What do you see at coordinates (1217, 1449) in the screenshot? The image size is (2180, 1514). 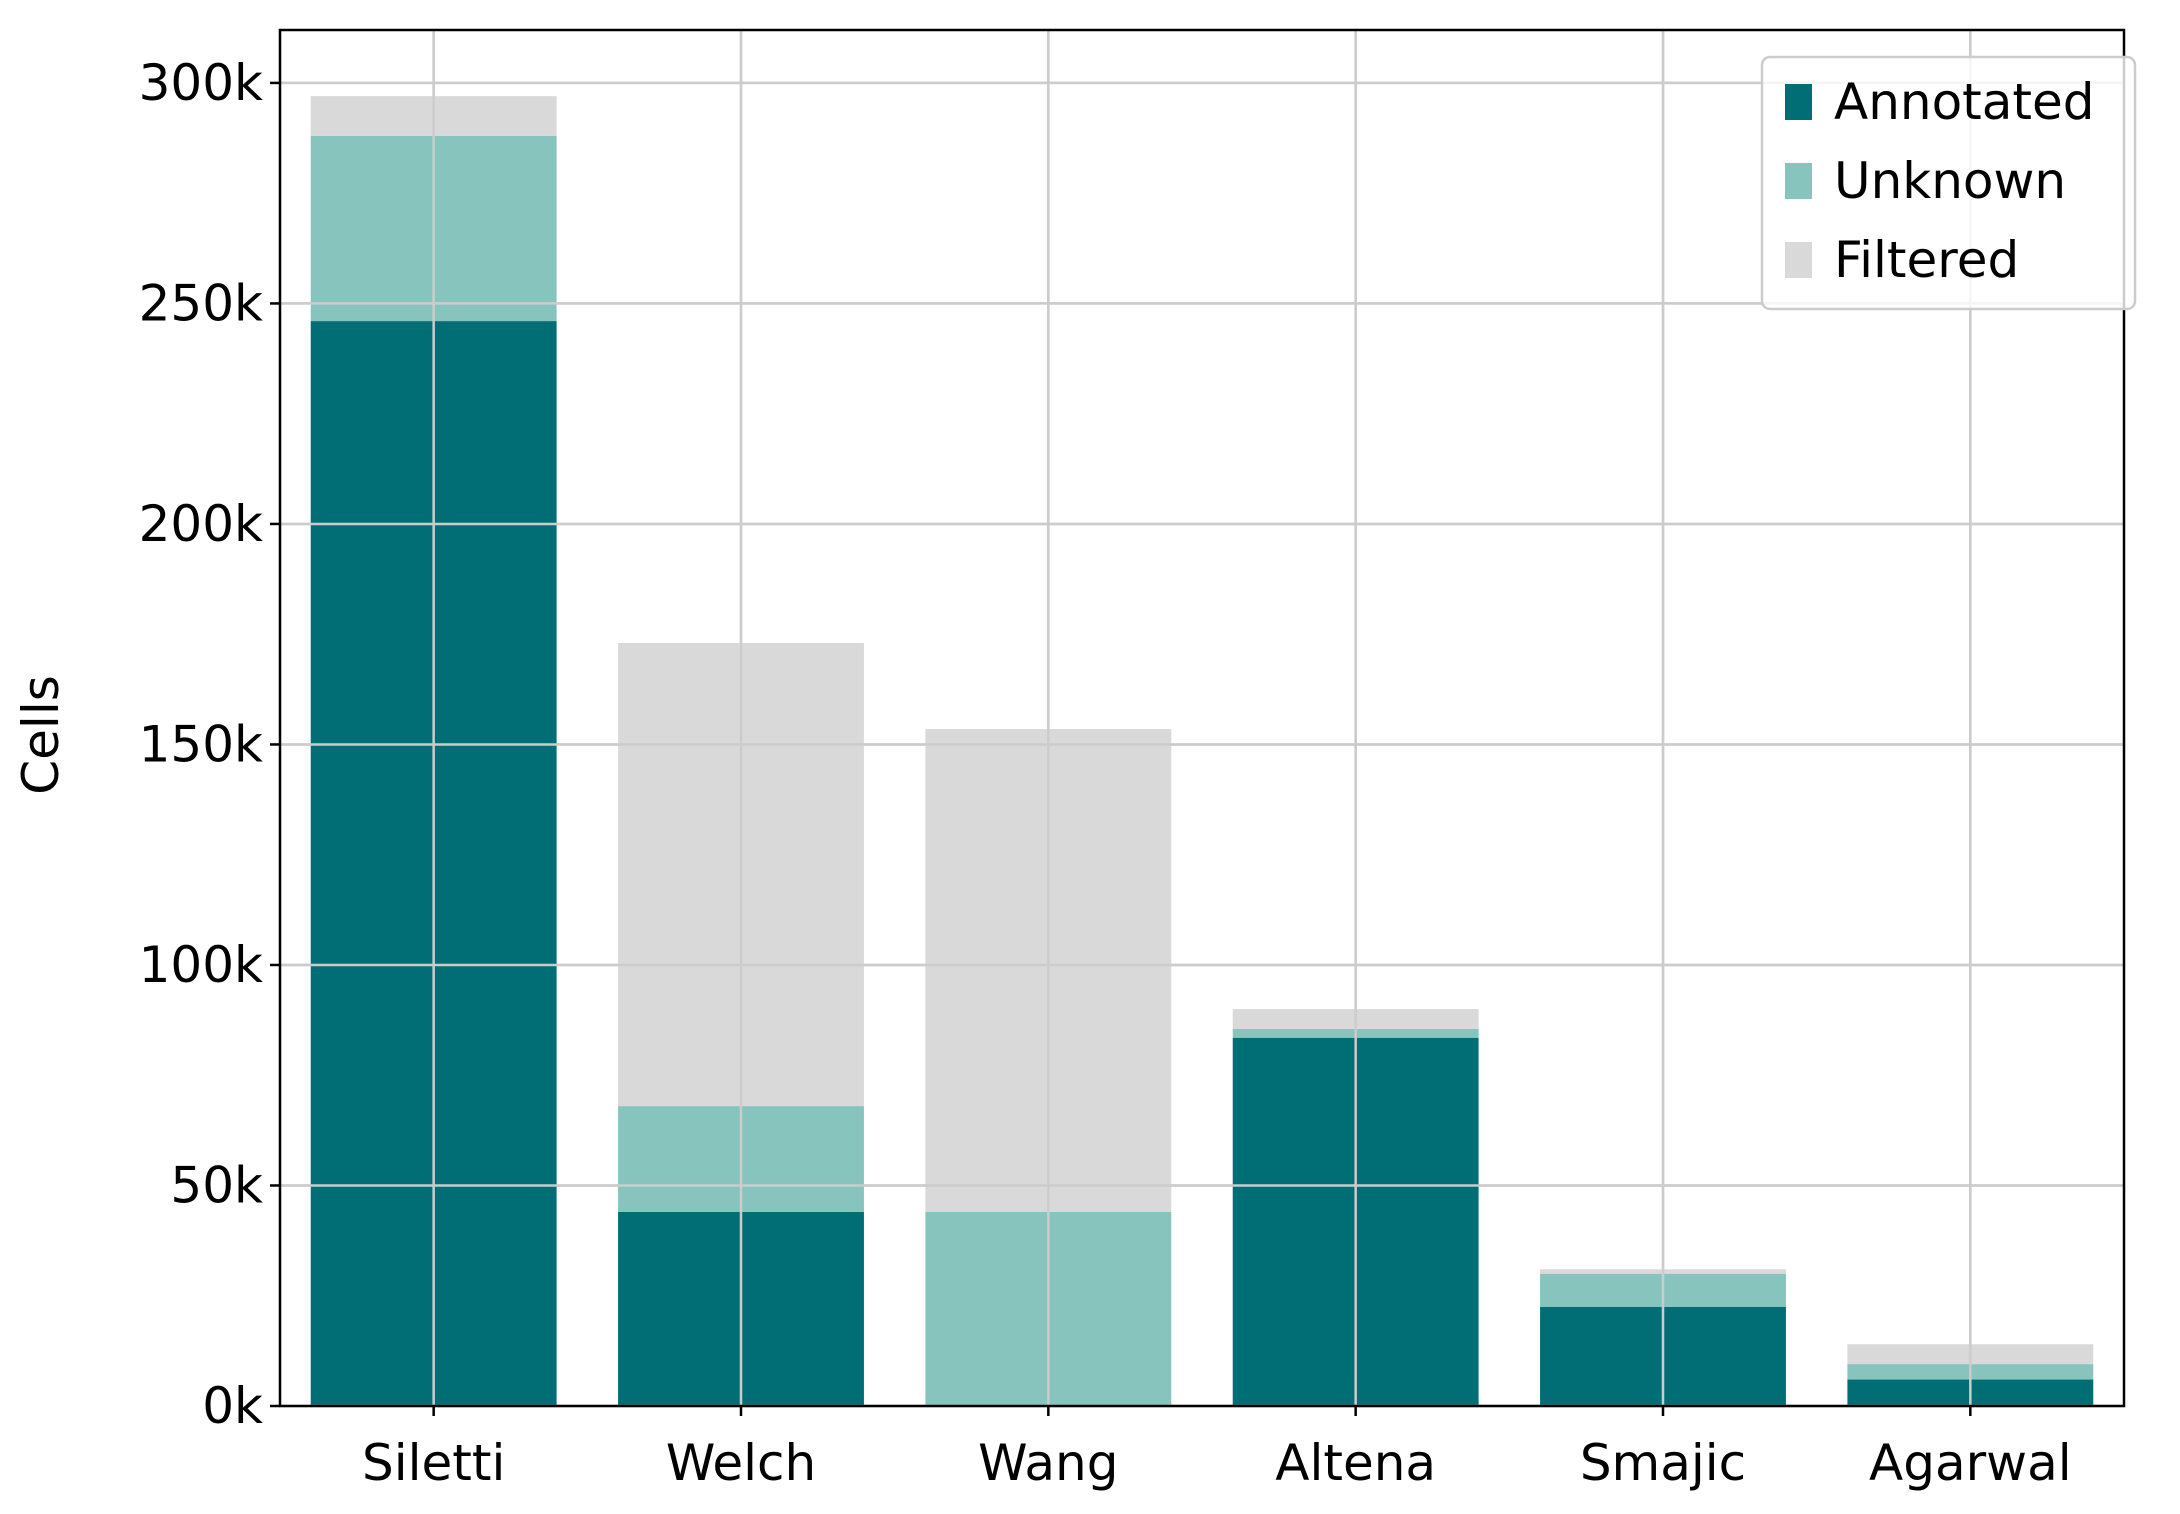 I see `x-axis-ticks: Siletti Welch Wang Altena Smajic Agarwal` at bounding box center [1217, 1449].